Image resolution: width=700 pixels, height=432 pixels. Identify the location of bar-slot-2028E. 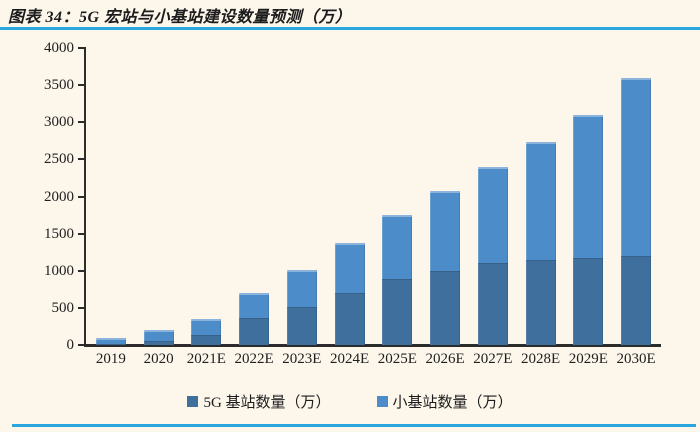
(541, 196).